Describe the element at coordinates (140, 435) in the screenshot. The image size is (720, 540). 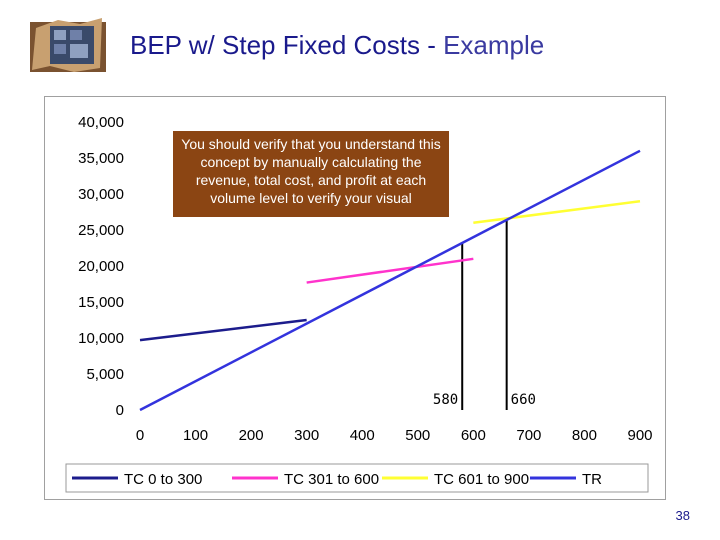
I see `x-tick-label: 0` at that location.